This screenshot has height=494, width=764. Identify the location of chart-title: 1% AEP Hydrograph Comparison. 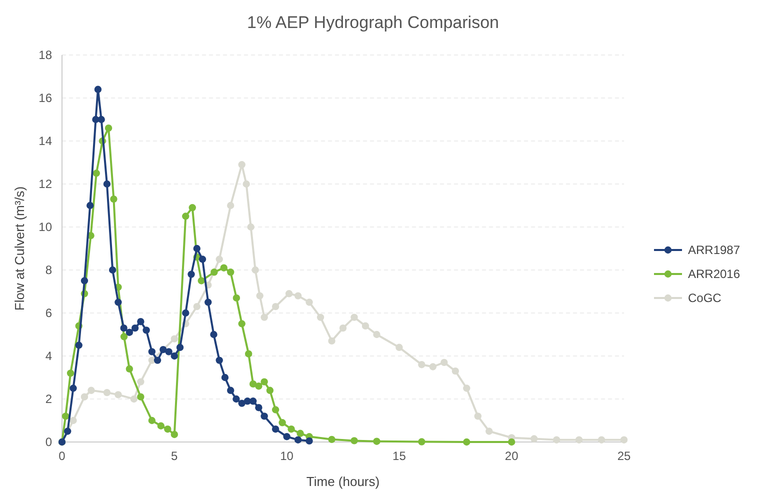
(373, 22).